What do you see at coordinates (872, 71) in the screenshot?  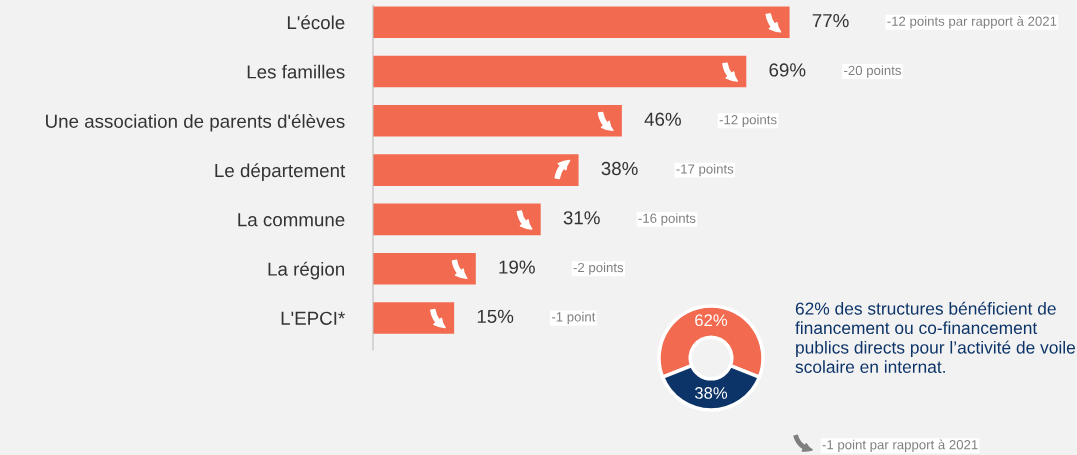 I see `text: -20 points` at bounding box center [872, 71].